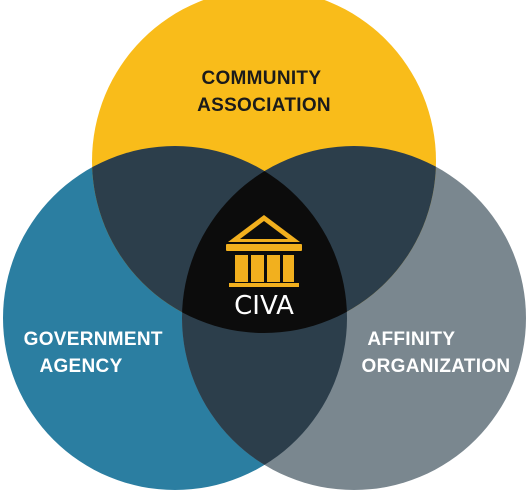  I want to click on affinity-organization-line-1: AFFINITY, so click(411, 339).